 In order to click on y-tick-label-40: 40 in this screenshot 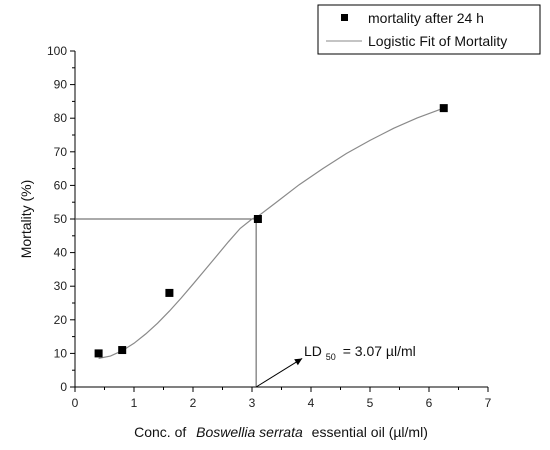, I will do `click(61, 253)`.